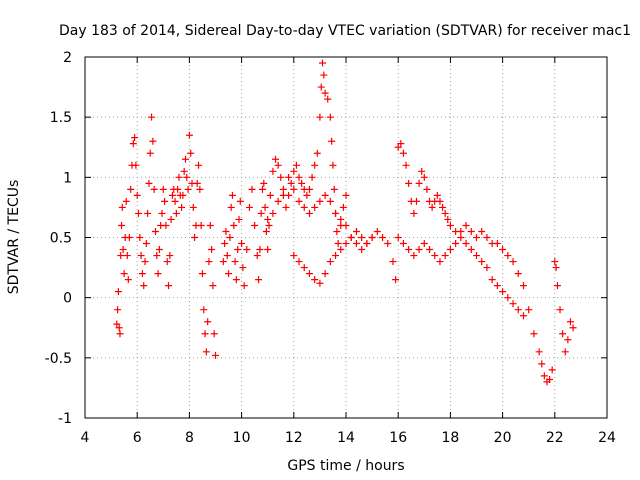  I want to click on y-tick-label: 2, so click(67, 58).